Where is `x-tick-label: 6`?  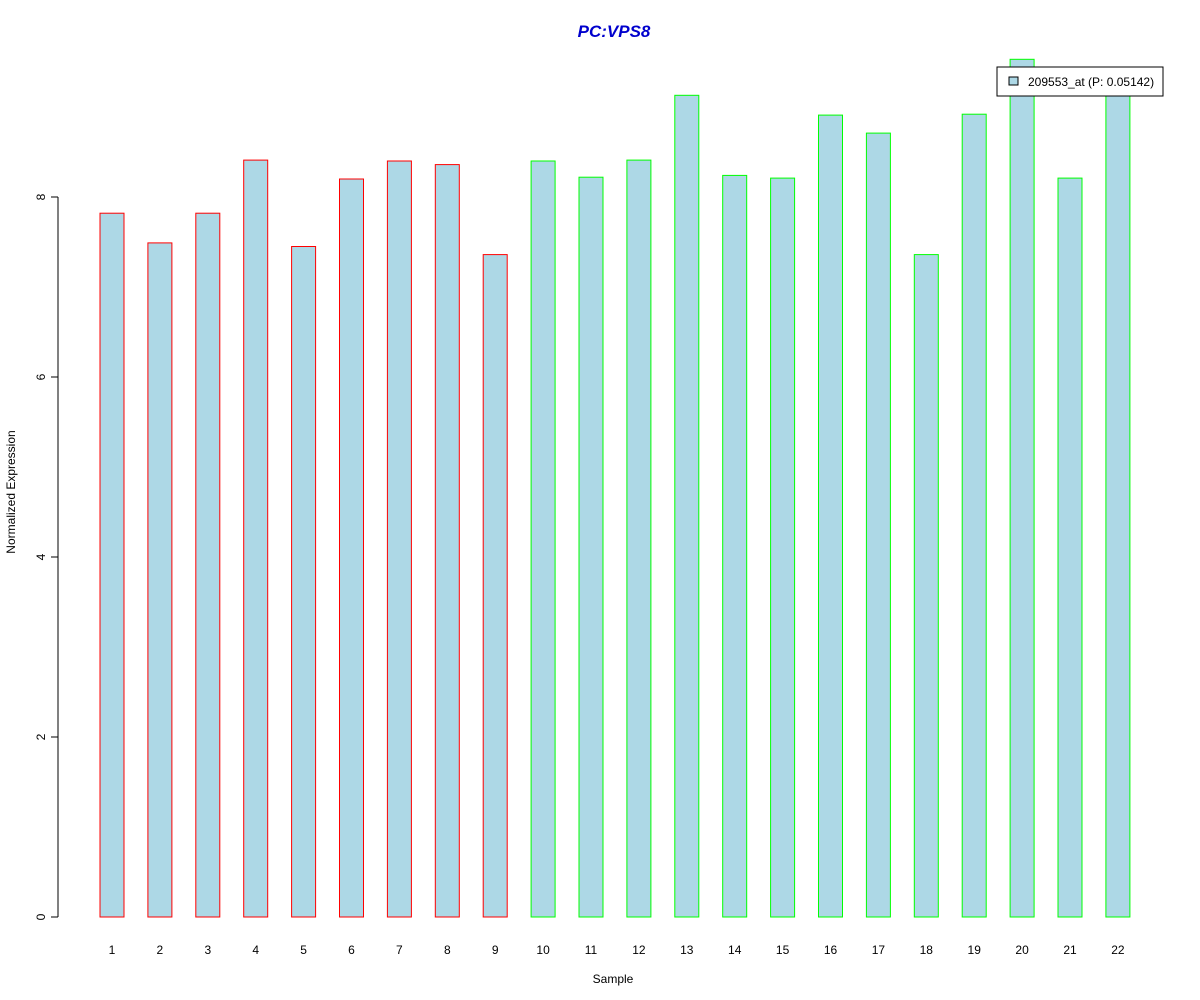 x-tick-label: 6 is located at coordinates (351, 950).